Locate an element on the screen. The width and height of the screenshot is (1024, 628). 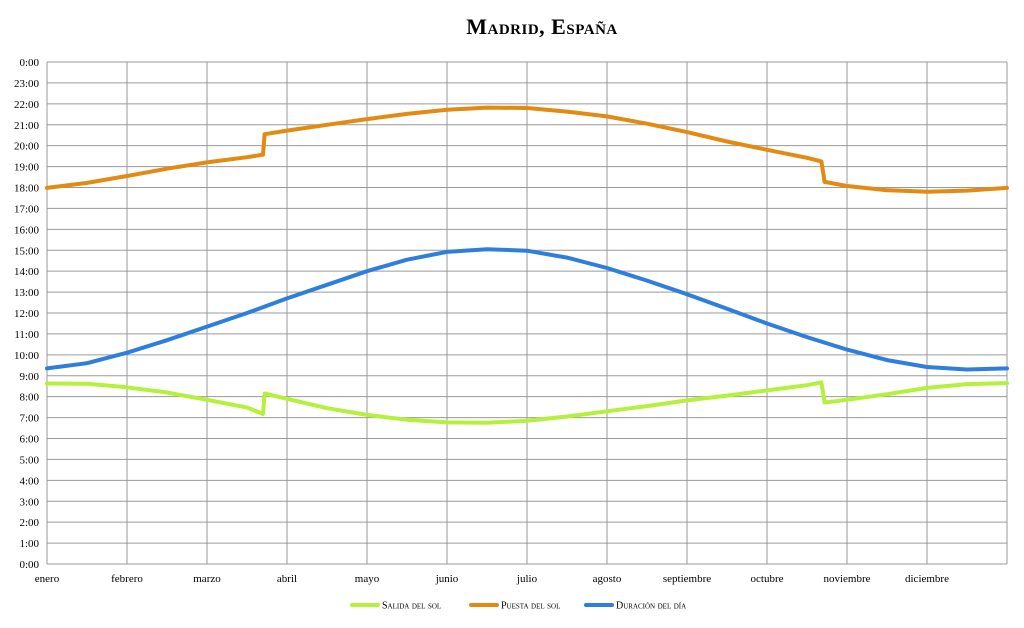
y-tick-label: 13:00 is located at coordinates (27, 293).